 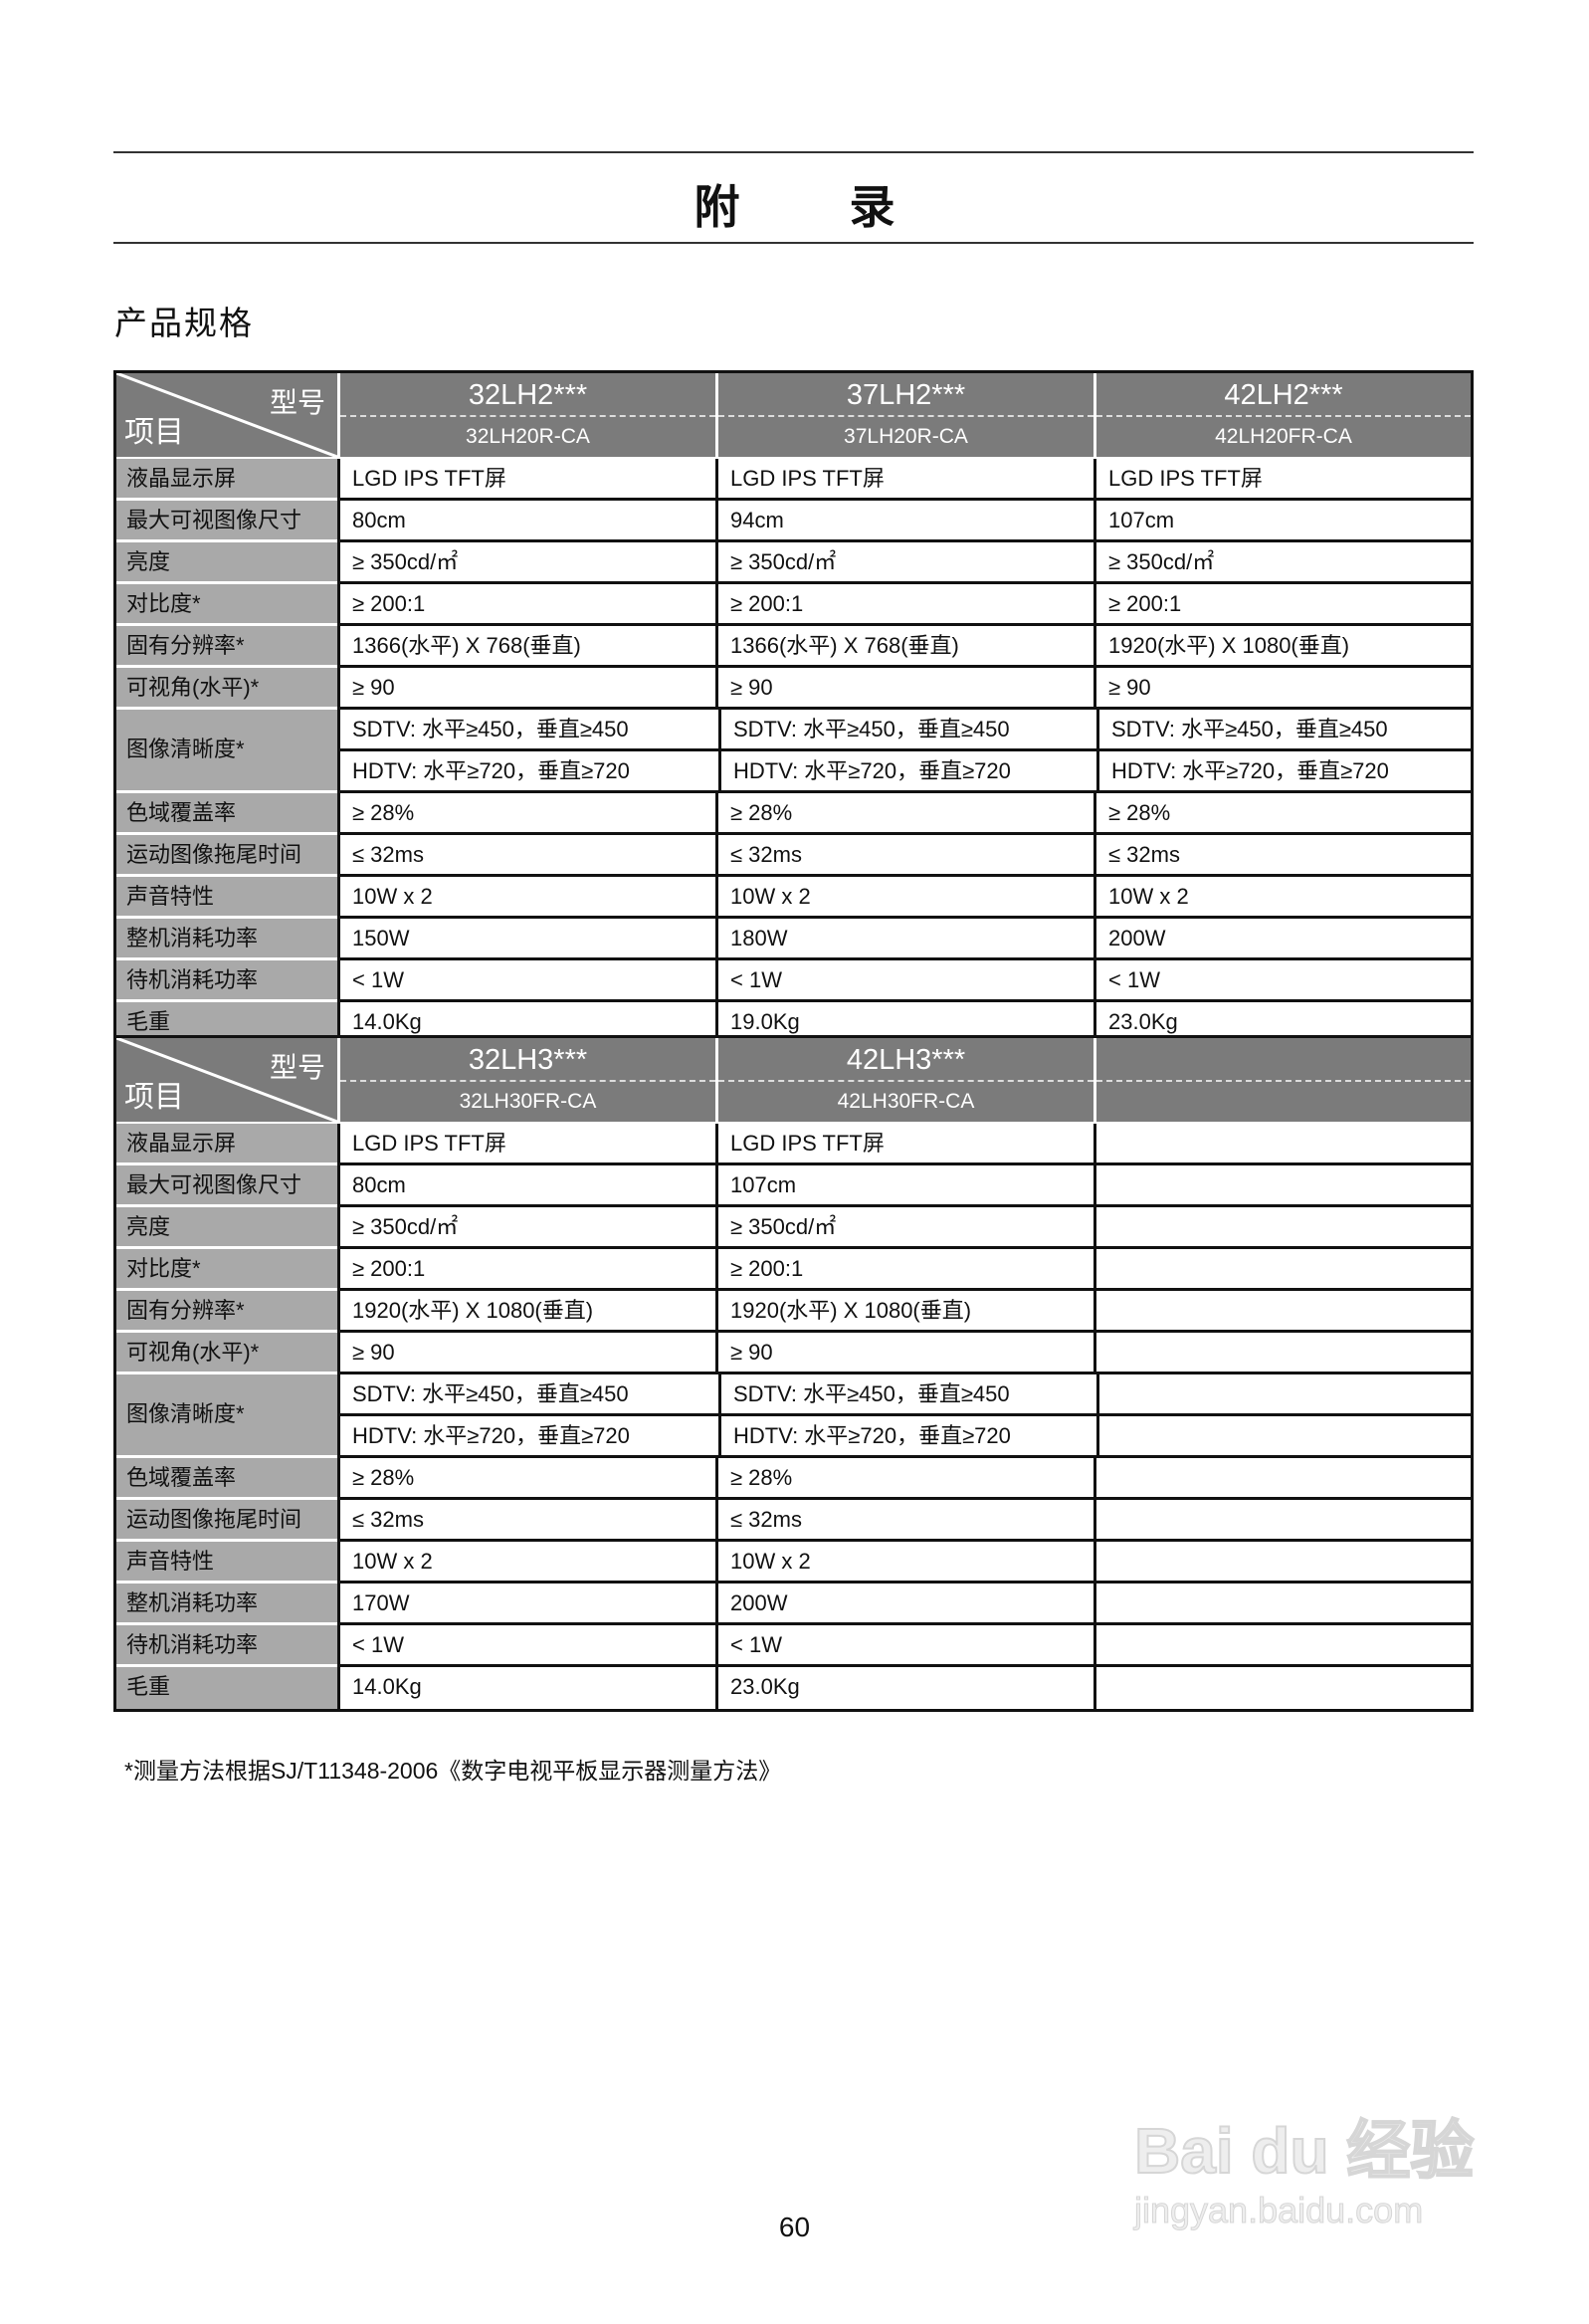 I want to click on model-number: 42LH20FR-CA, so click(x=1283, y=436).